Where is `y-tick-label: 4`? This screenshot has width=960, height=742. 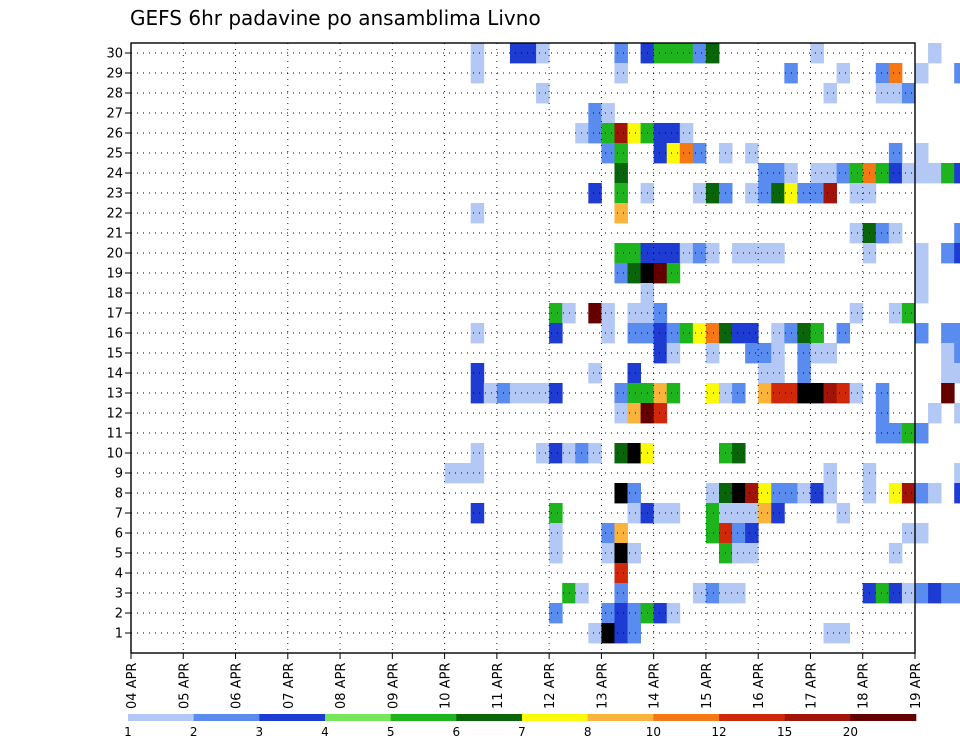
y-tick-label: 4 is located at coordinates (119, 574).